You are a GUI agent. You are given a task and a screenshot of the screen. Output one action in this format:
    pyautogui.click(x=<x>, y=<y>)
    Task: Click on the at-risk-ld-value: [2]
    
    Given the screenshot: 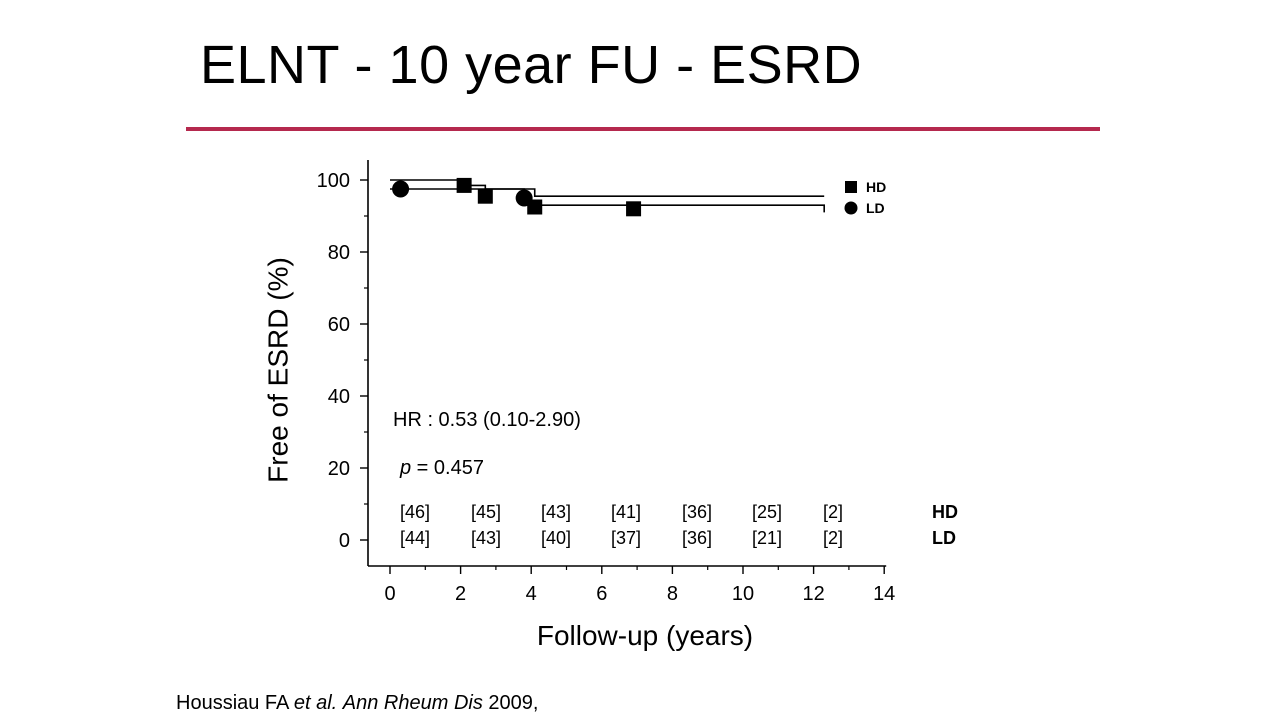 What is the action you would take?
    pyautogui.click(x=833, y=538)
    